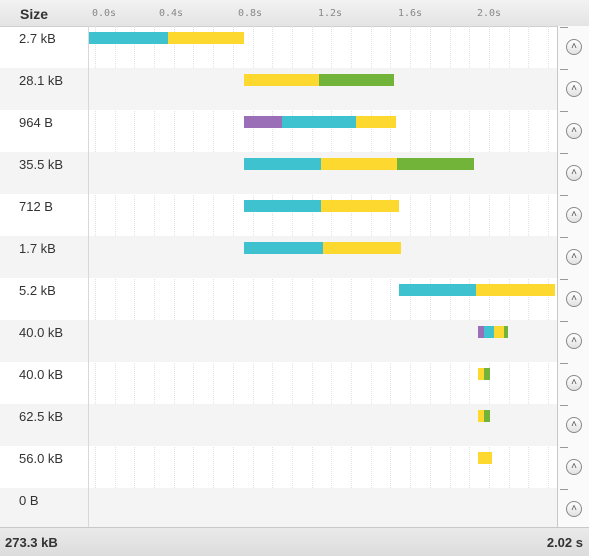 This screenshot has height=556, width=589. Describe the element at coordinates (294, 47) in the screenshot. I see `request-row: 2.7 kB` at that location.